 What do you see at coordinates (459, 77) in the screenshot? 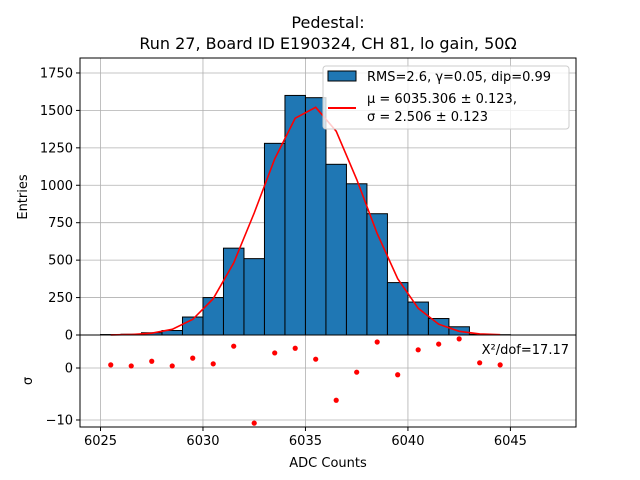
I see `legend-hist-label: RMS=2.6, γ=0.05, dip=0.99` at bounding box center [459, 77].